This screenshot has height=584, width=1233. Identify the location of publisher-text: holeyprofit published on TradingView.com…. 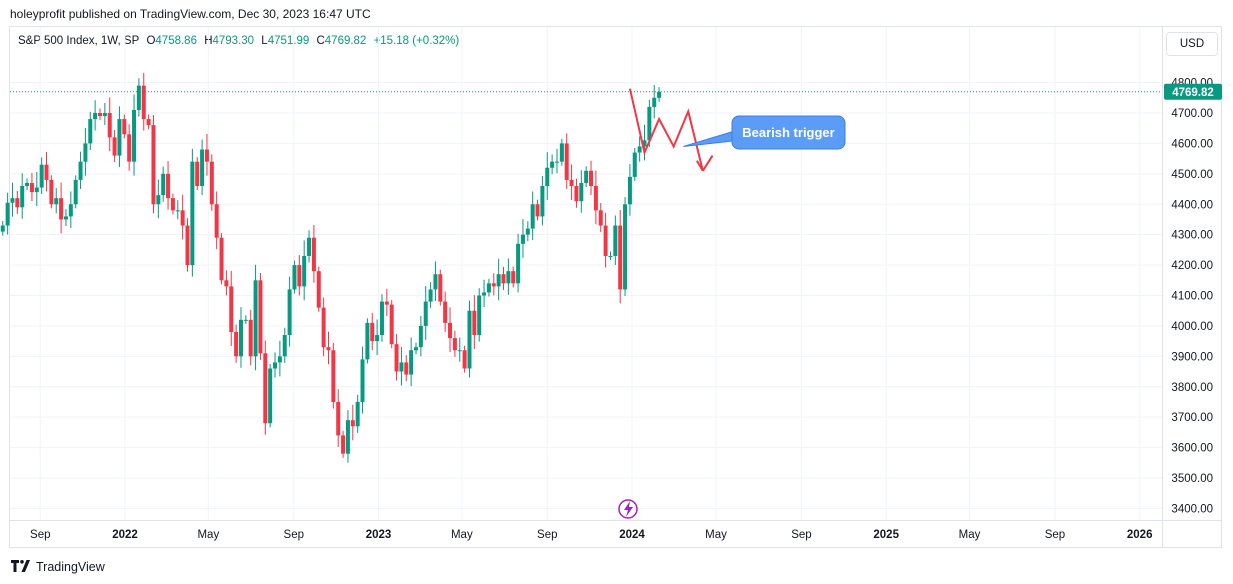
(190, 14).